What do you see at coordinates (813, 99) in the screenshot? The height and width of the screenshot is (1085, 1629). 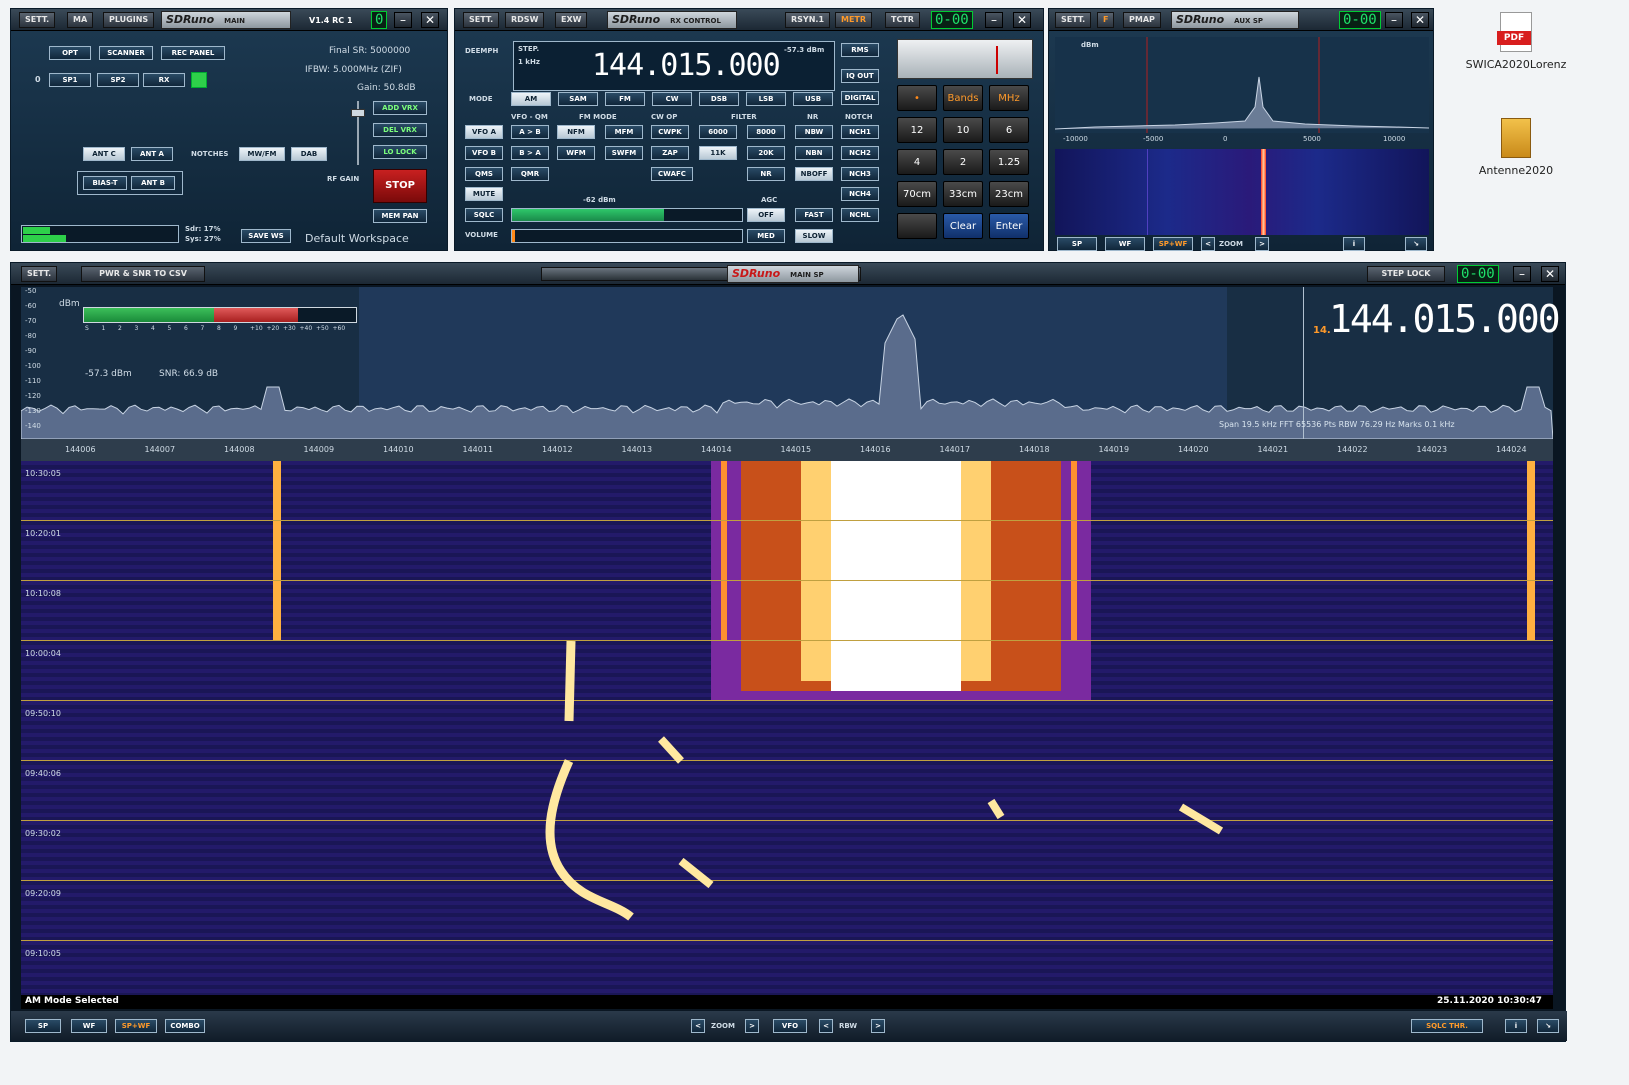 I see `mode-usb-button: USB` at bounding box center [813, 99].